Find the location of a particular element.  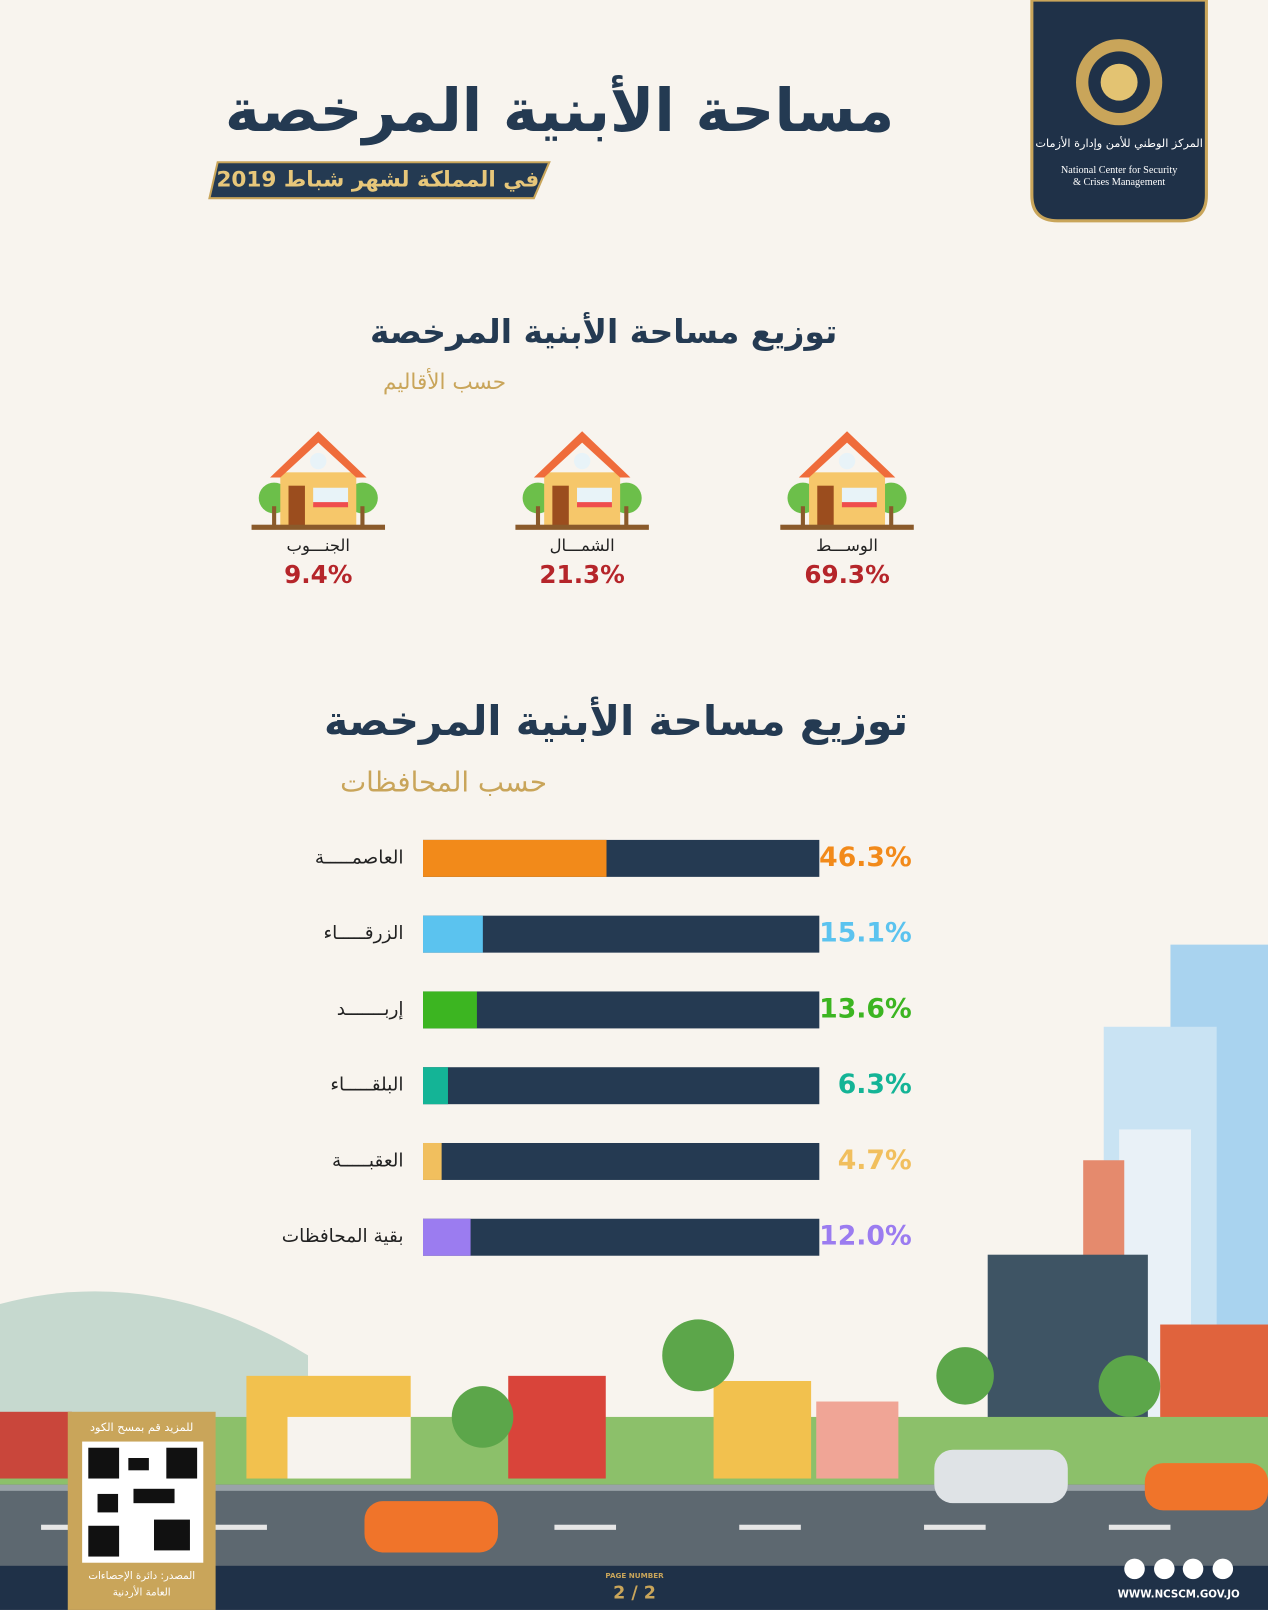

category-label: العقبـــــة is located at coordinates (368, 1160).